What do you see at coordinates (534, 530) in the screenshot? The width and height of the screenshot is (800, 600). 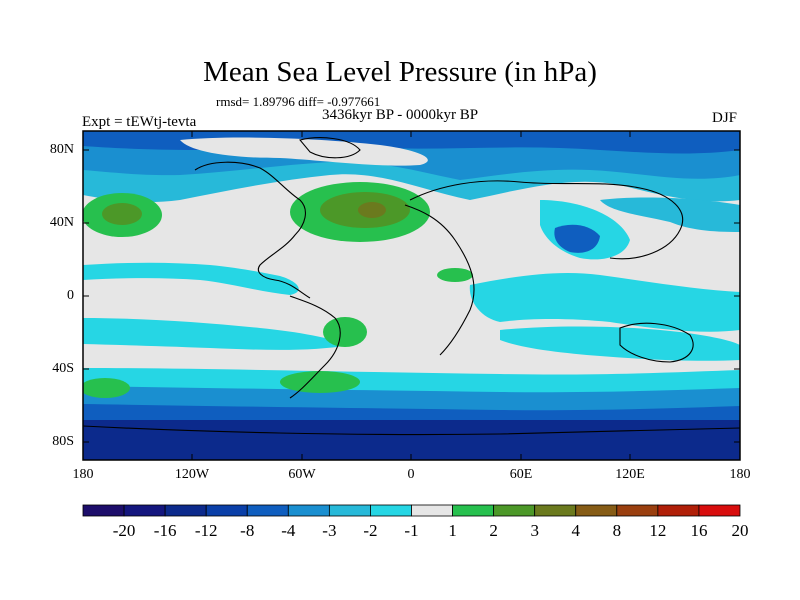 I see `colorbar-label: 3` at bounding box center [534, 530].